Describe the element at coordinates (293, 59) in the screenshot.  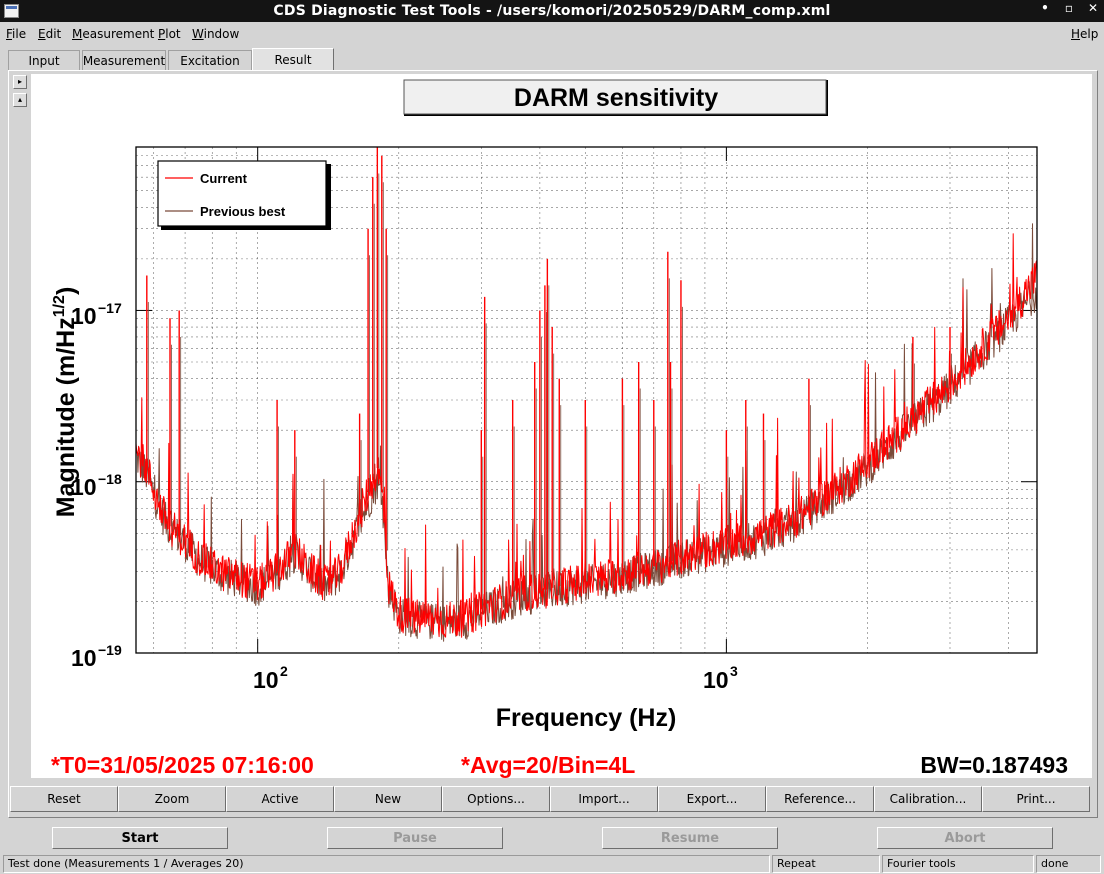
I see `tab-result: Result` at that location.